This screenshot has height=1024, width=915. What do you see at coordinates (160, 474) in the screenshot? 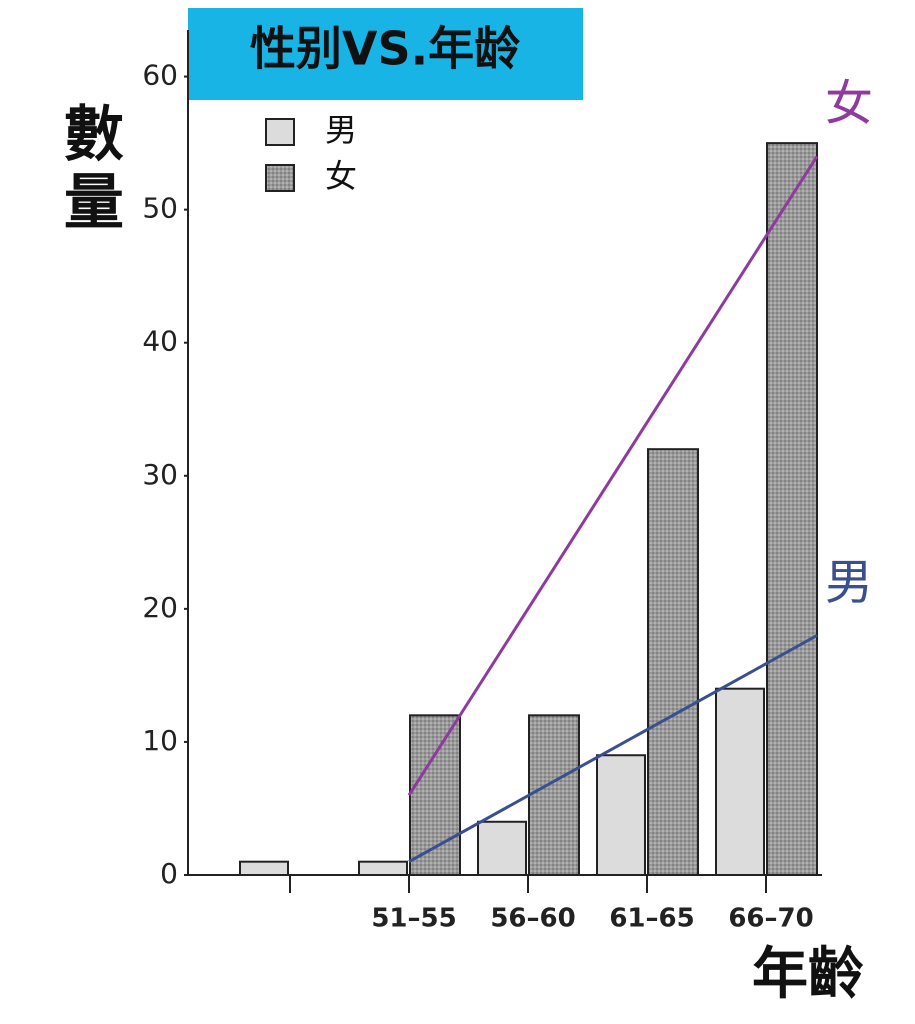
I see `y-tick-label: 30` at bounding box center [160, 474].